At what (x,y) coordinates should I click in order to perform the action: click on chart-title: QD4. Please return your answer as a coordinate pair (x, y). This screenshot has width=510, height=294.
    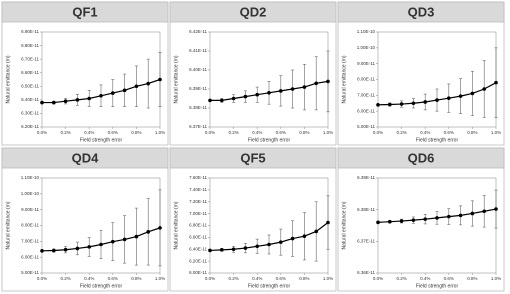
    Looking at the image, I should click on (86, 157).